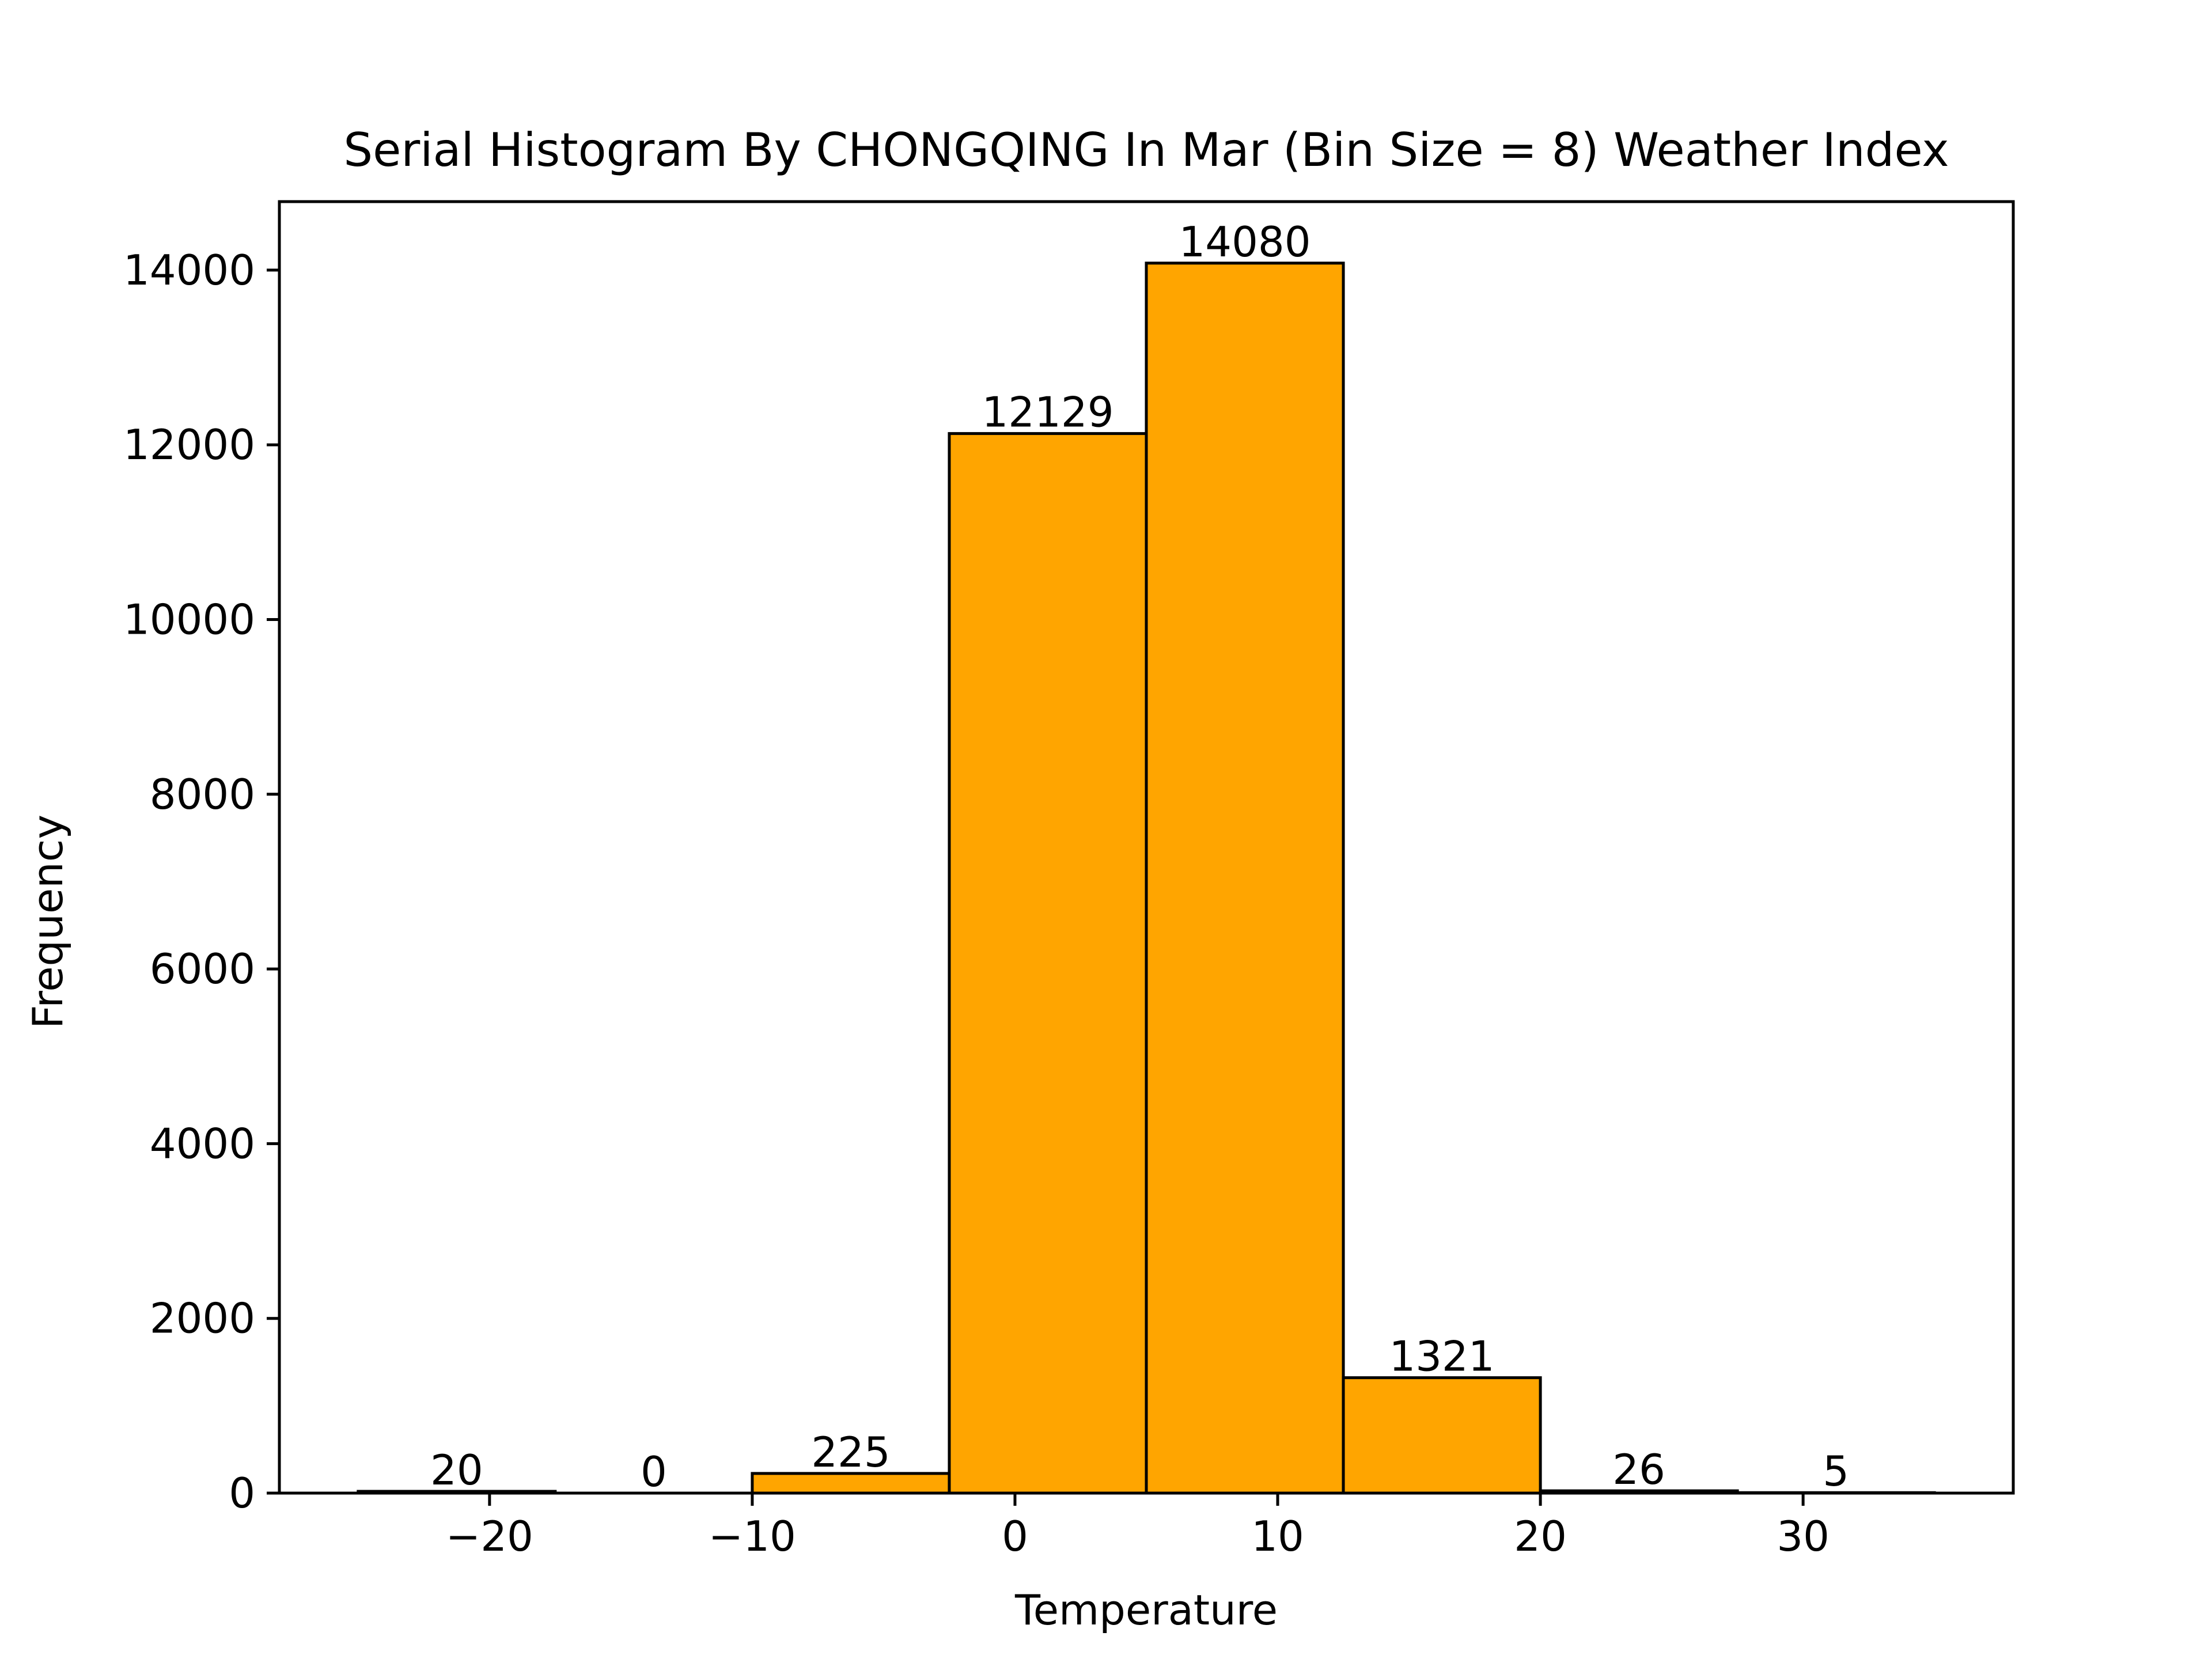  What do you see at coordinates (1244, 242) in the screenshot?
I see `bar-value-label: 14080` at bounding box center [1244, 242].